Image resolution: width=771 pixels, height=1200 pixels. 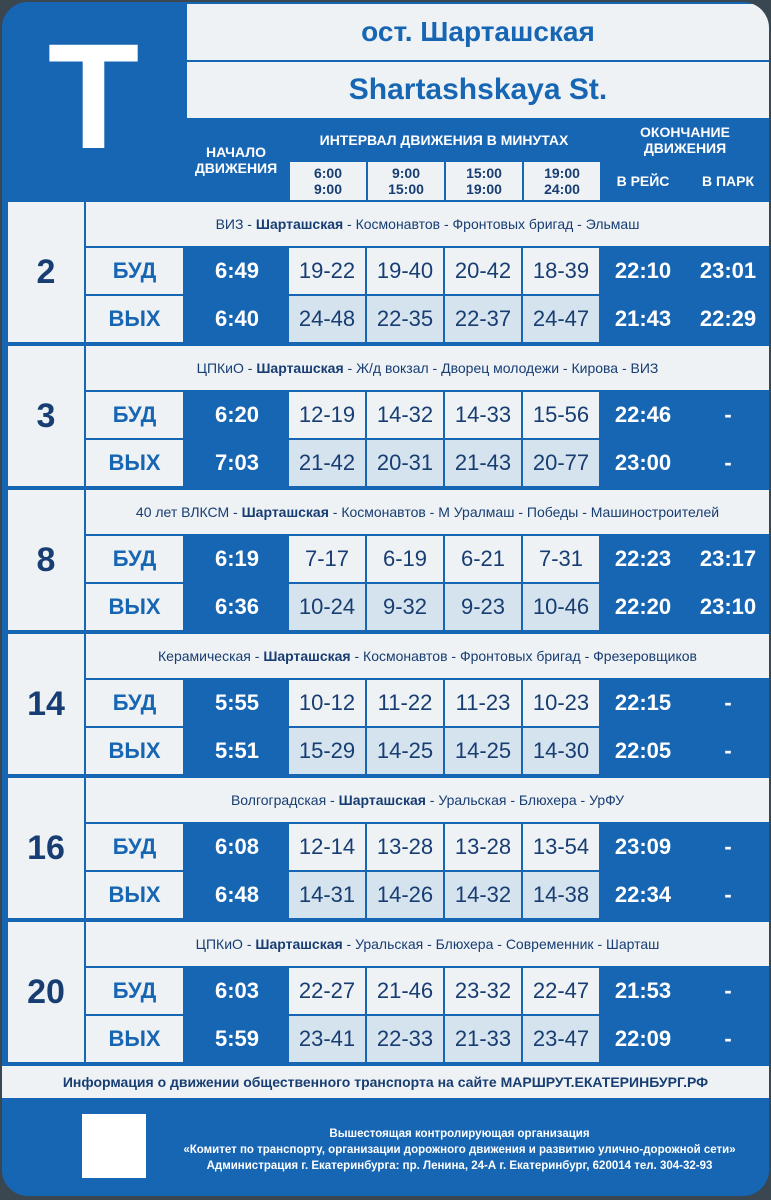 I want to click on period-from: 9:00, so click(x=406, y=173).